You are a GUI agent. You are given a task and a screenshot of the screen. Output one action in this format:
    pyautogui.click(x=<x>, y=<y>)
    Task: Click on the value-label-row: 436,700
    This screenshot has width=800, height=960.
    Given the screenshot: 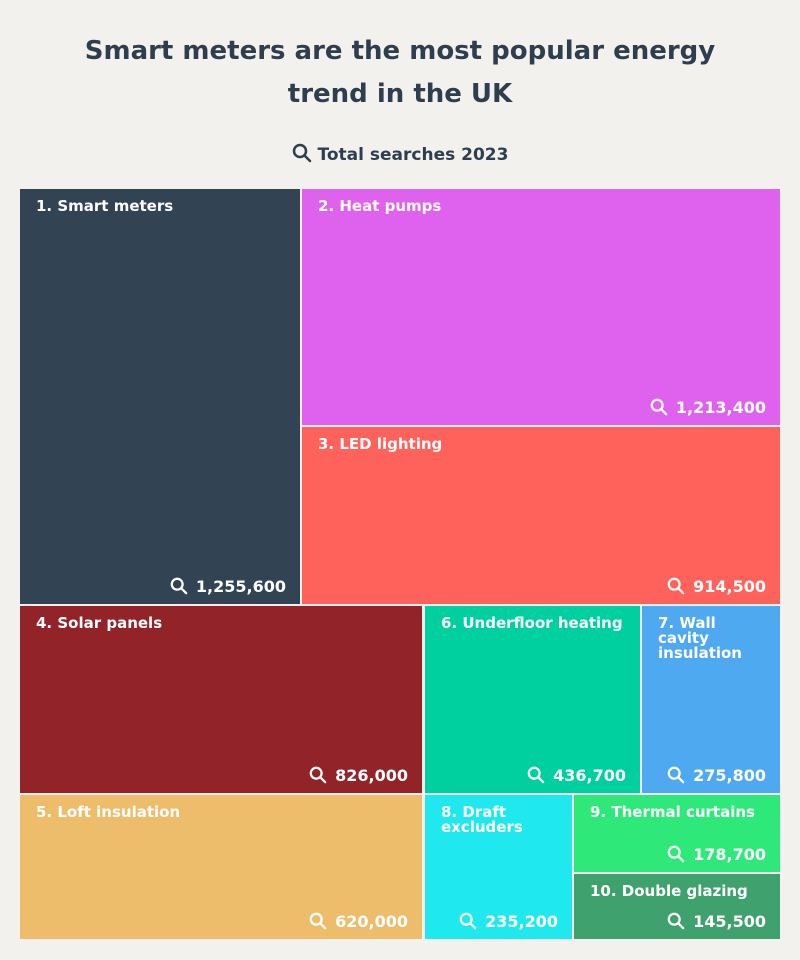 What is the action you would take?
    pyautogui.click(x=576, y=775)
    